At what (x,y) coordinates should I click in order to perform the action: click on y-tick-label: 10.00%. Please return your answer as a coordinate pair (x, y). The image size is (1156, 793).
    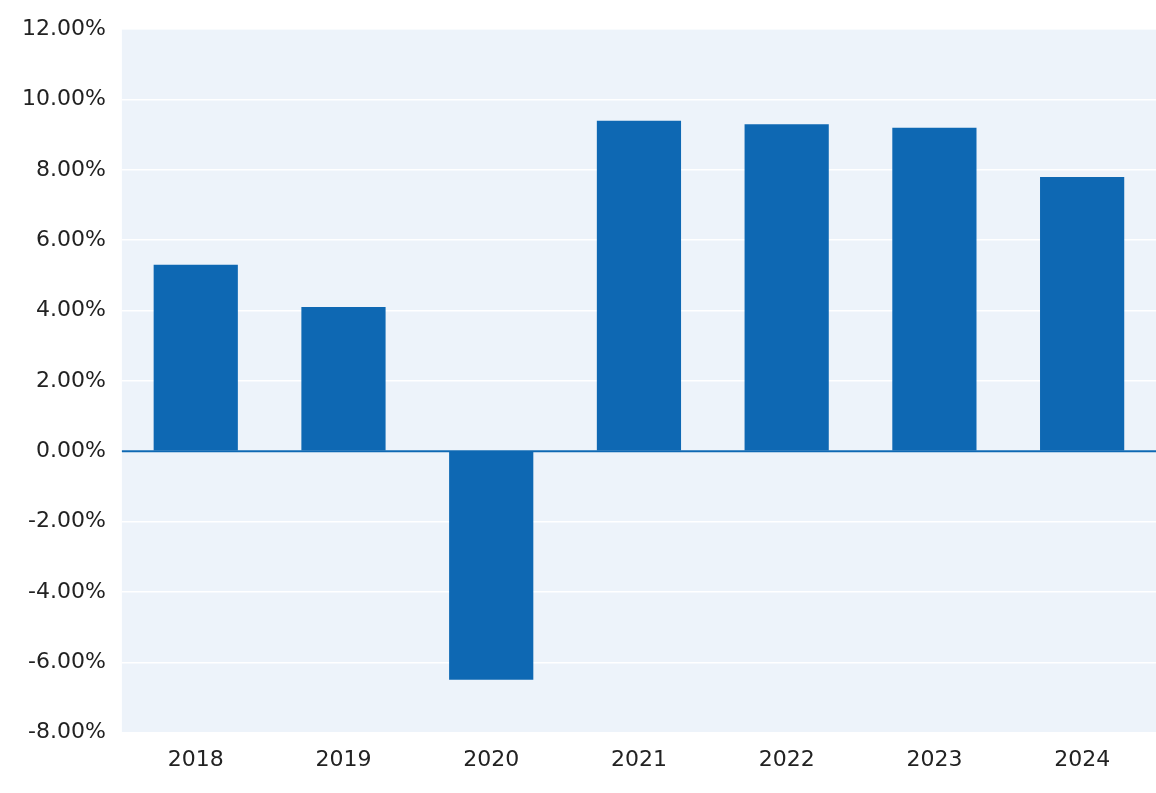
    Looking at the image, I should click on (64, 98).